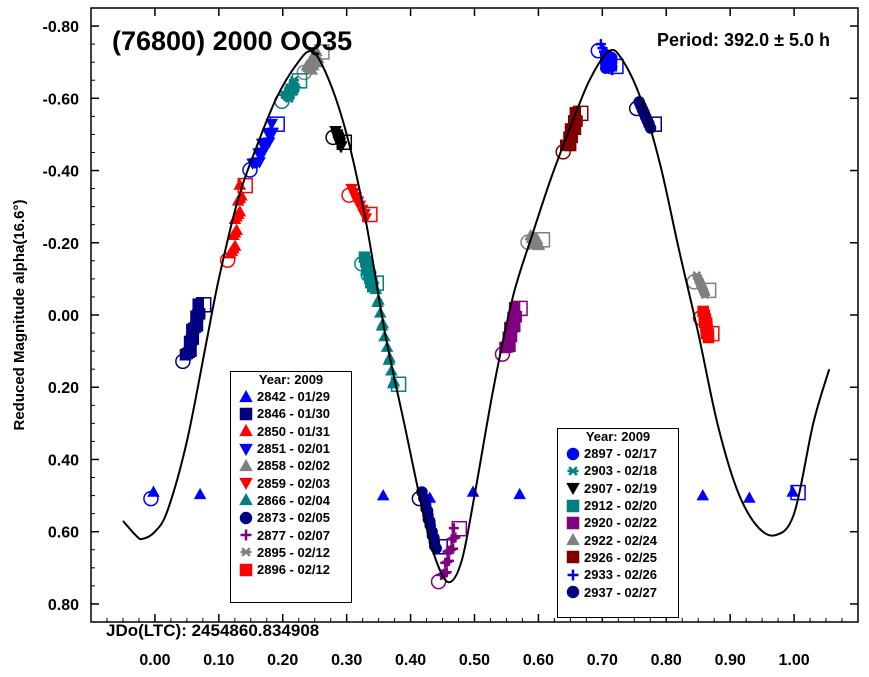 The image size is (869, 677). What do you see at coordinates (212, 630) in the screenshot?
I see `jd-label: JDo(LTC): 2454860.834908` at bounding box center [212, 630].